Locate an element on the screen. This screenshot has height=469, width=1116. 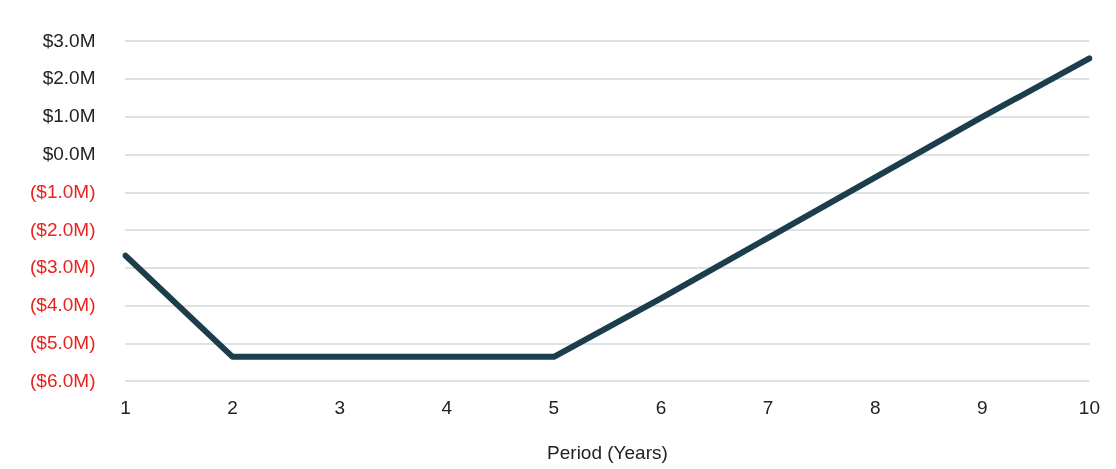
y-tick-label: ($4.0M) is located at coordinates (62, 305).